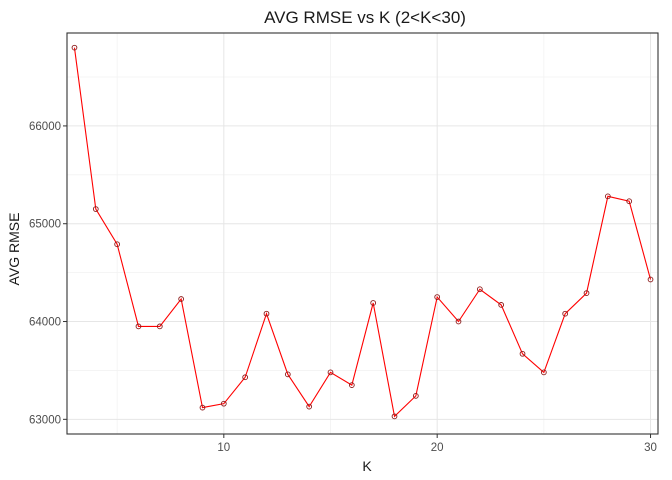  I want to click on x-tick-label: 20, so click(437, 448).